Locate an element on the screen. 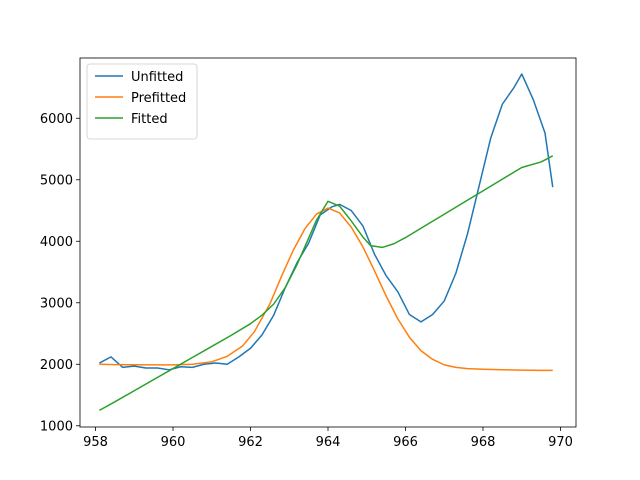 This screenshot has width=640, height=480. x-tick-label: 968 is located at coordinates (483, 442).